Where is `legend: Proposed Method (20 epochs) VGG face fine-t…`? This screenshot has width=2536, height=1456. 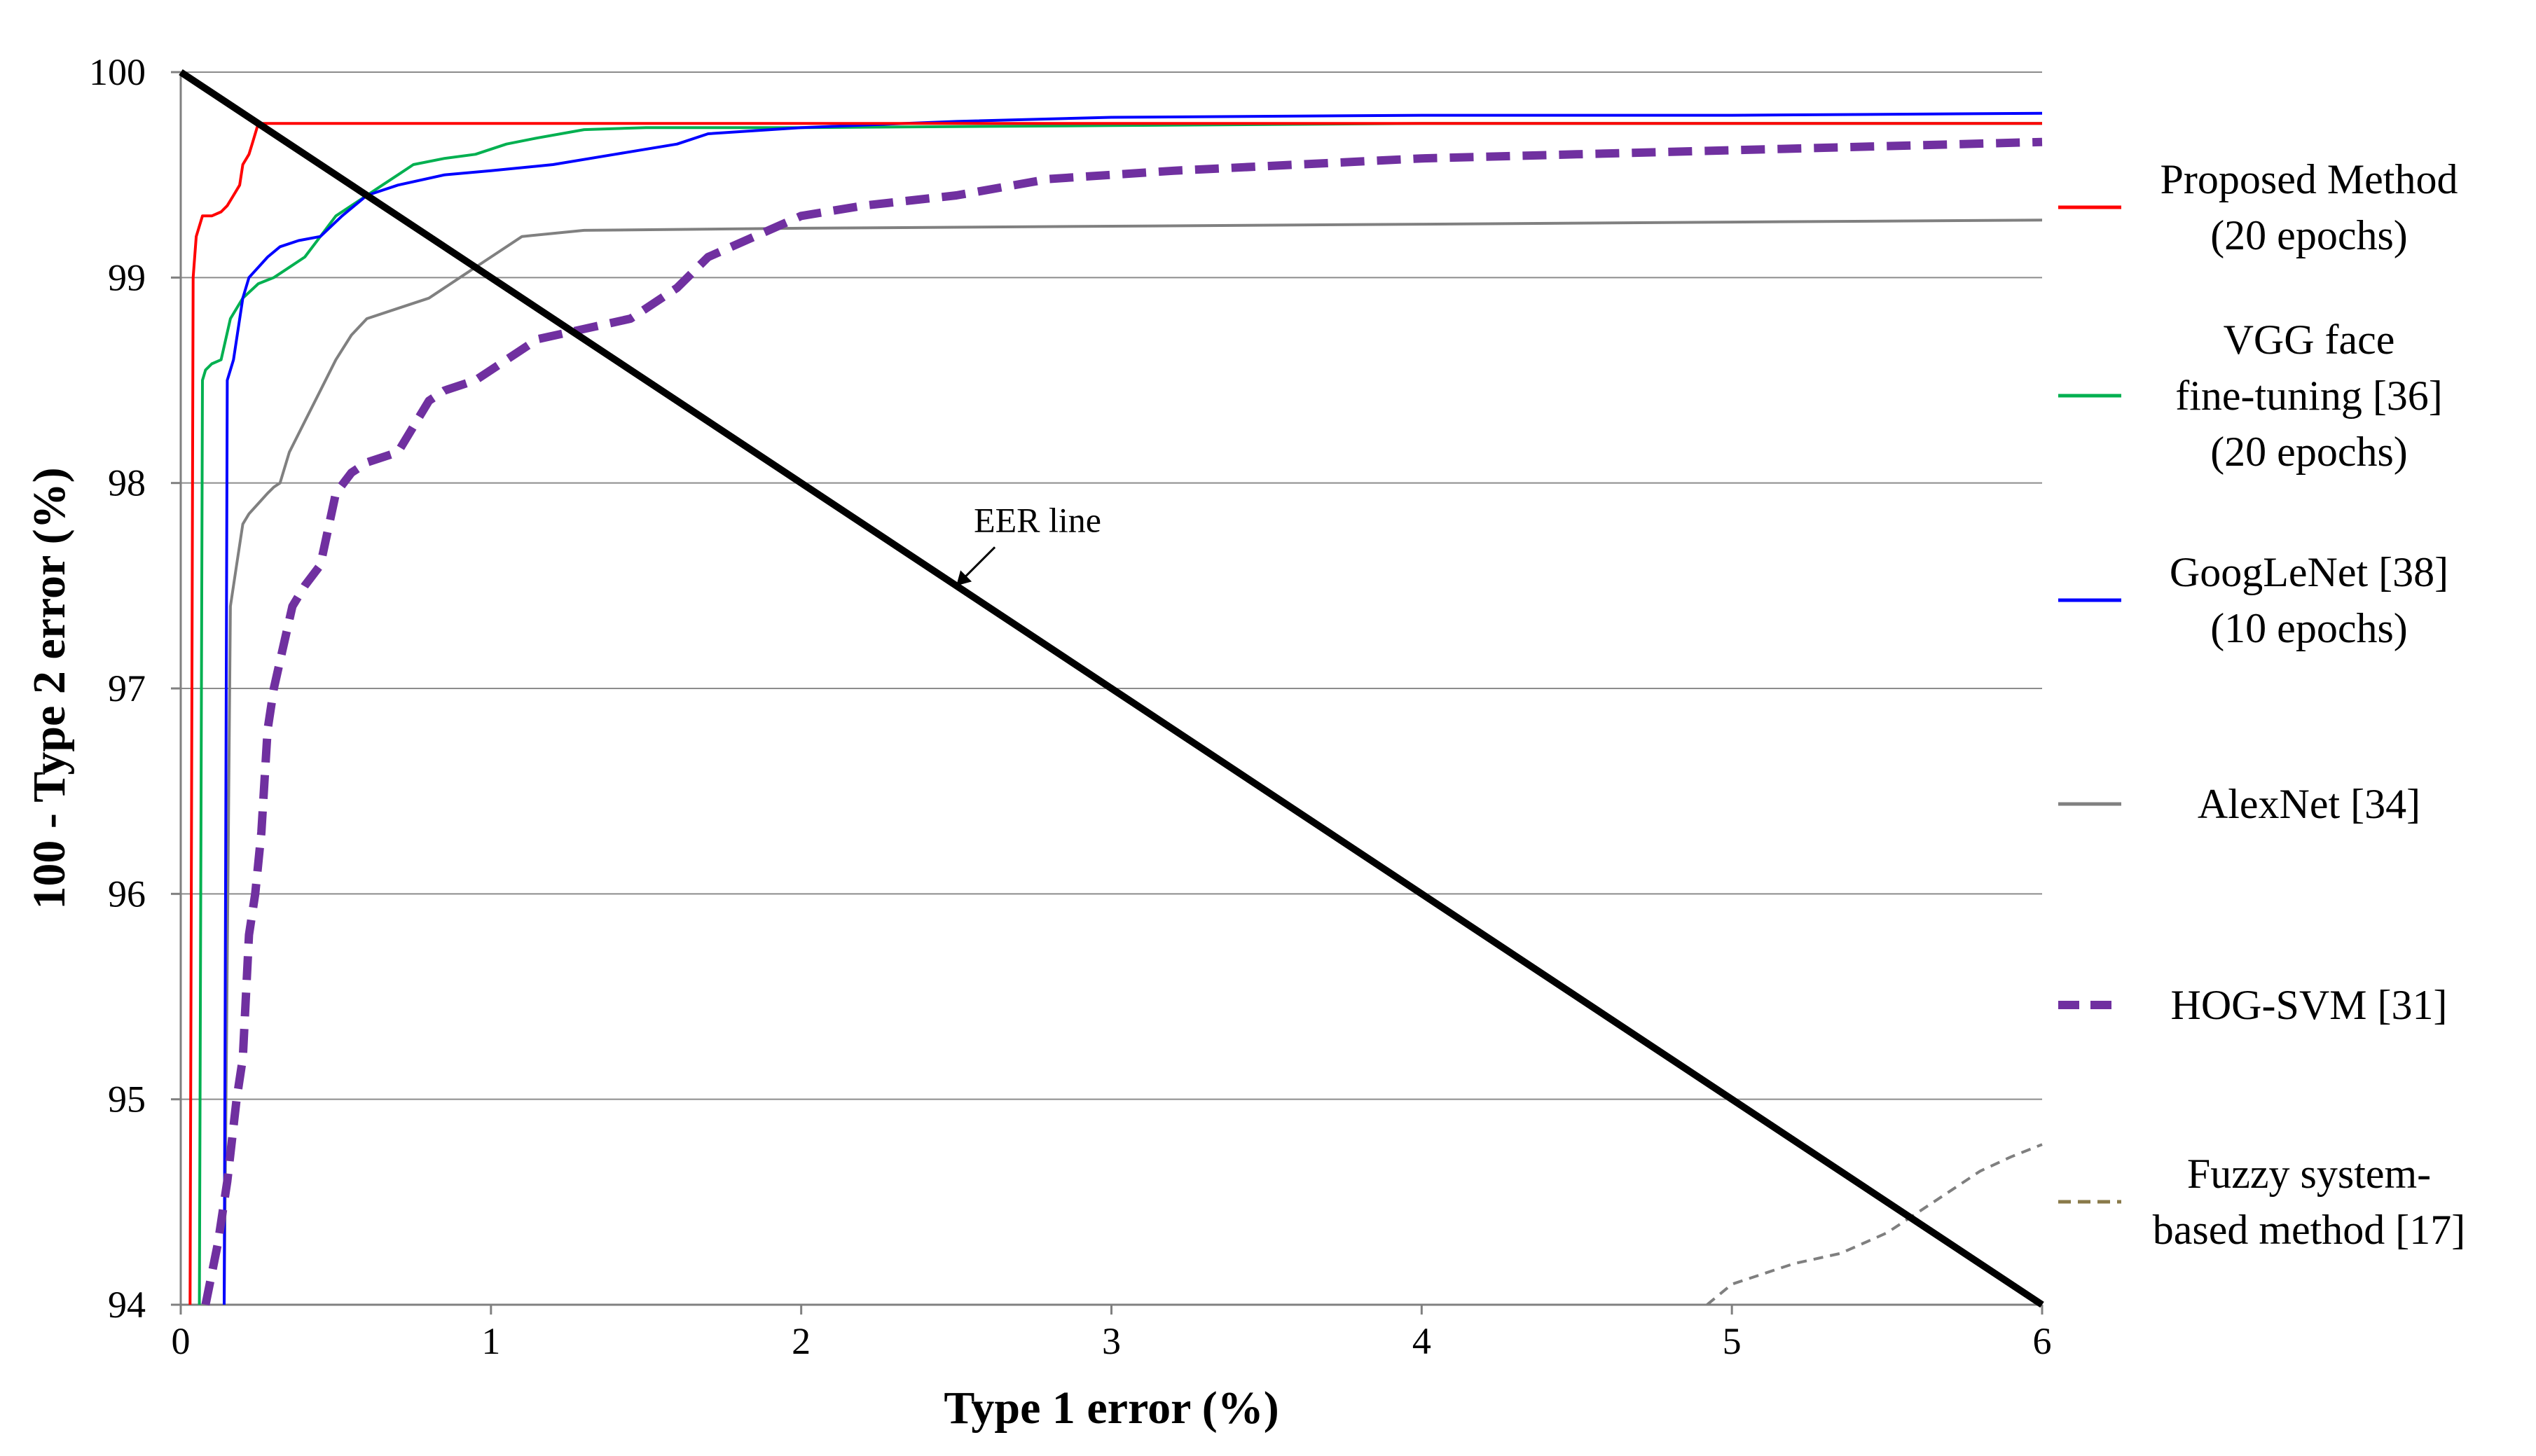
legend: Proposed Method (20 epochs) VGG face fine-t… is located at coordinates (2261, 704).